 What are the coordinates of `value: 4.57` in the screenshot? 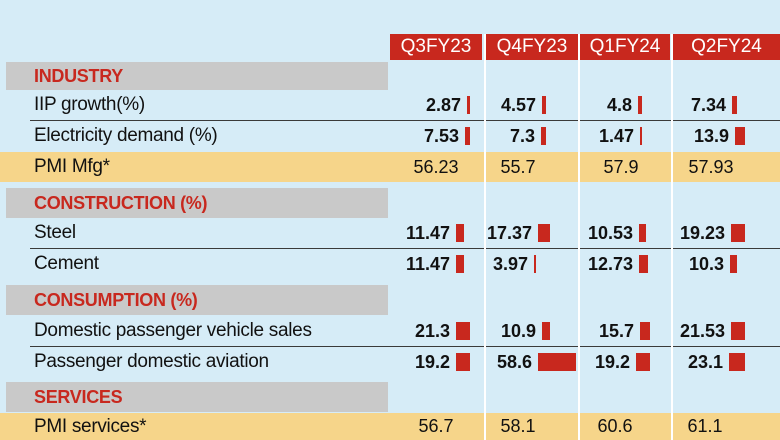 It's located at (518, 104).